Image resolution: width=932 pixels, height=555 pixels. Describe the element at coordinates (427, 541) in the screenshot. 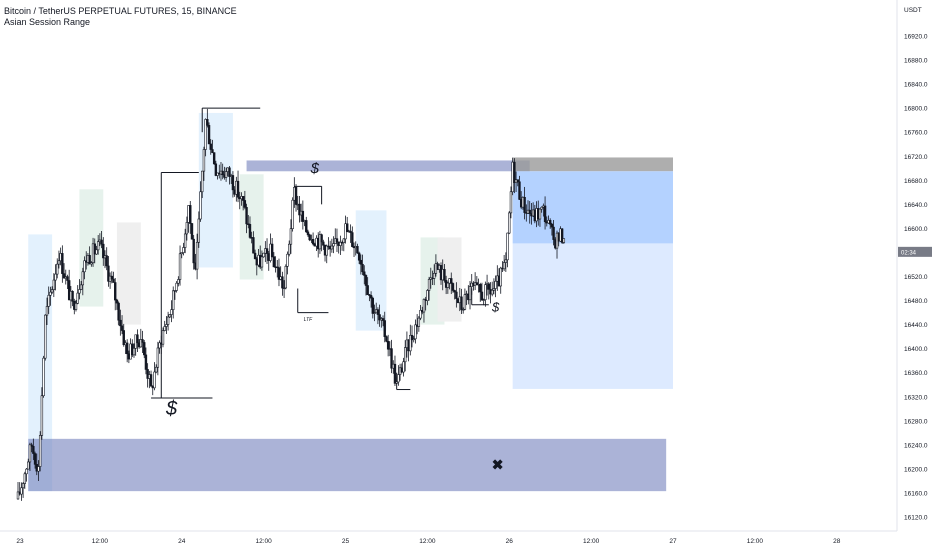

I see `time-tick-label: 12:00` at that location.